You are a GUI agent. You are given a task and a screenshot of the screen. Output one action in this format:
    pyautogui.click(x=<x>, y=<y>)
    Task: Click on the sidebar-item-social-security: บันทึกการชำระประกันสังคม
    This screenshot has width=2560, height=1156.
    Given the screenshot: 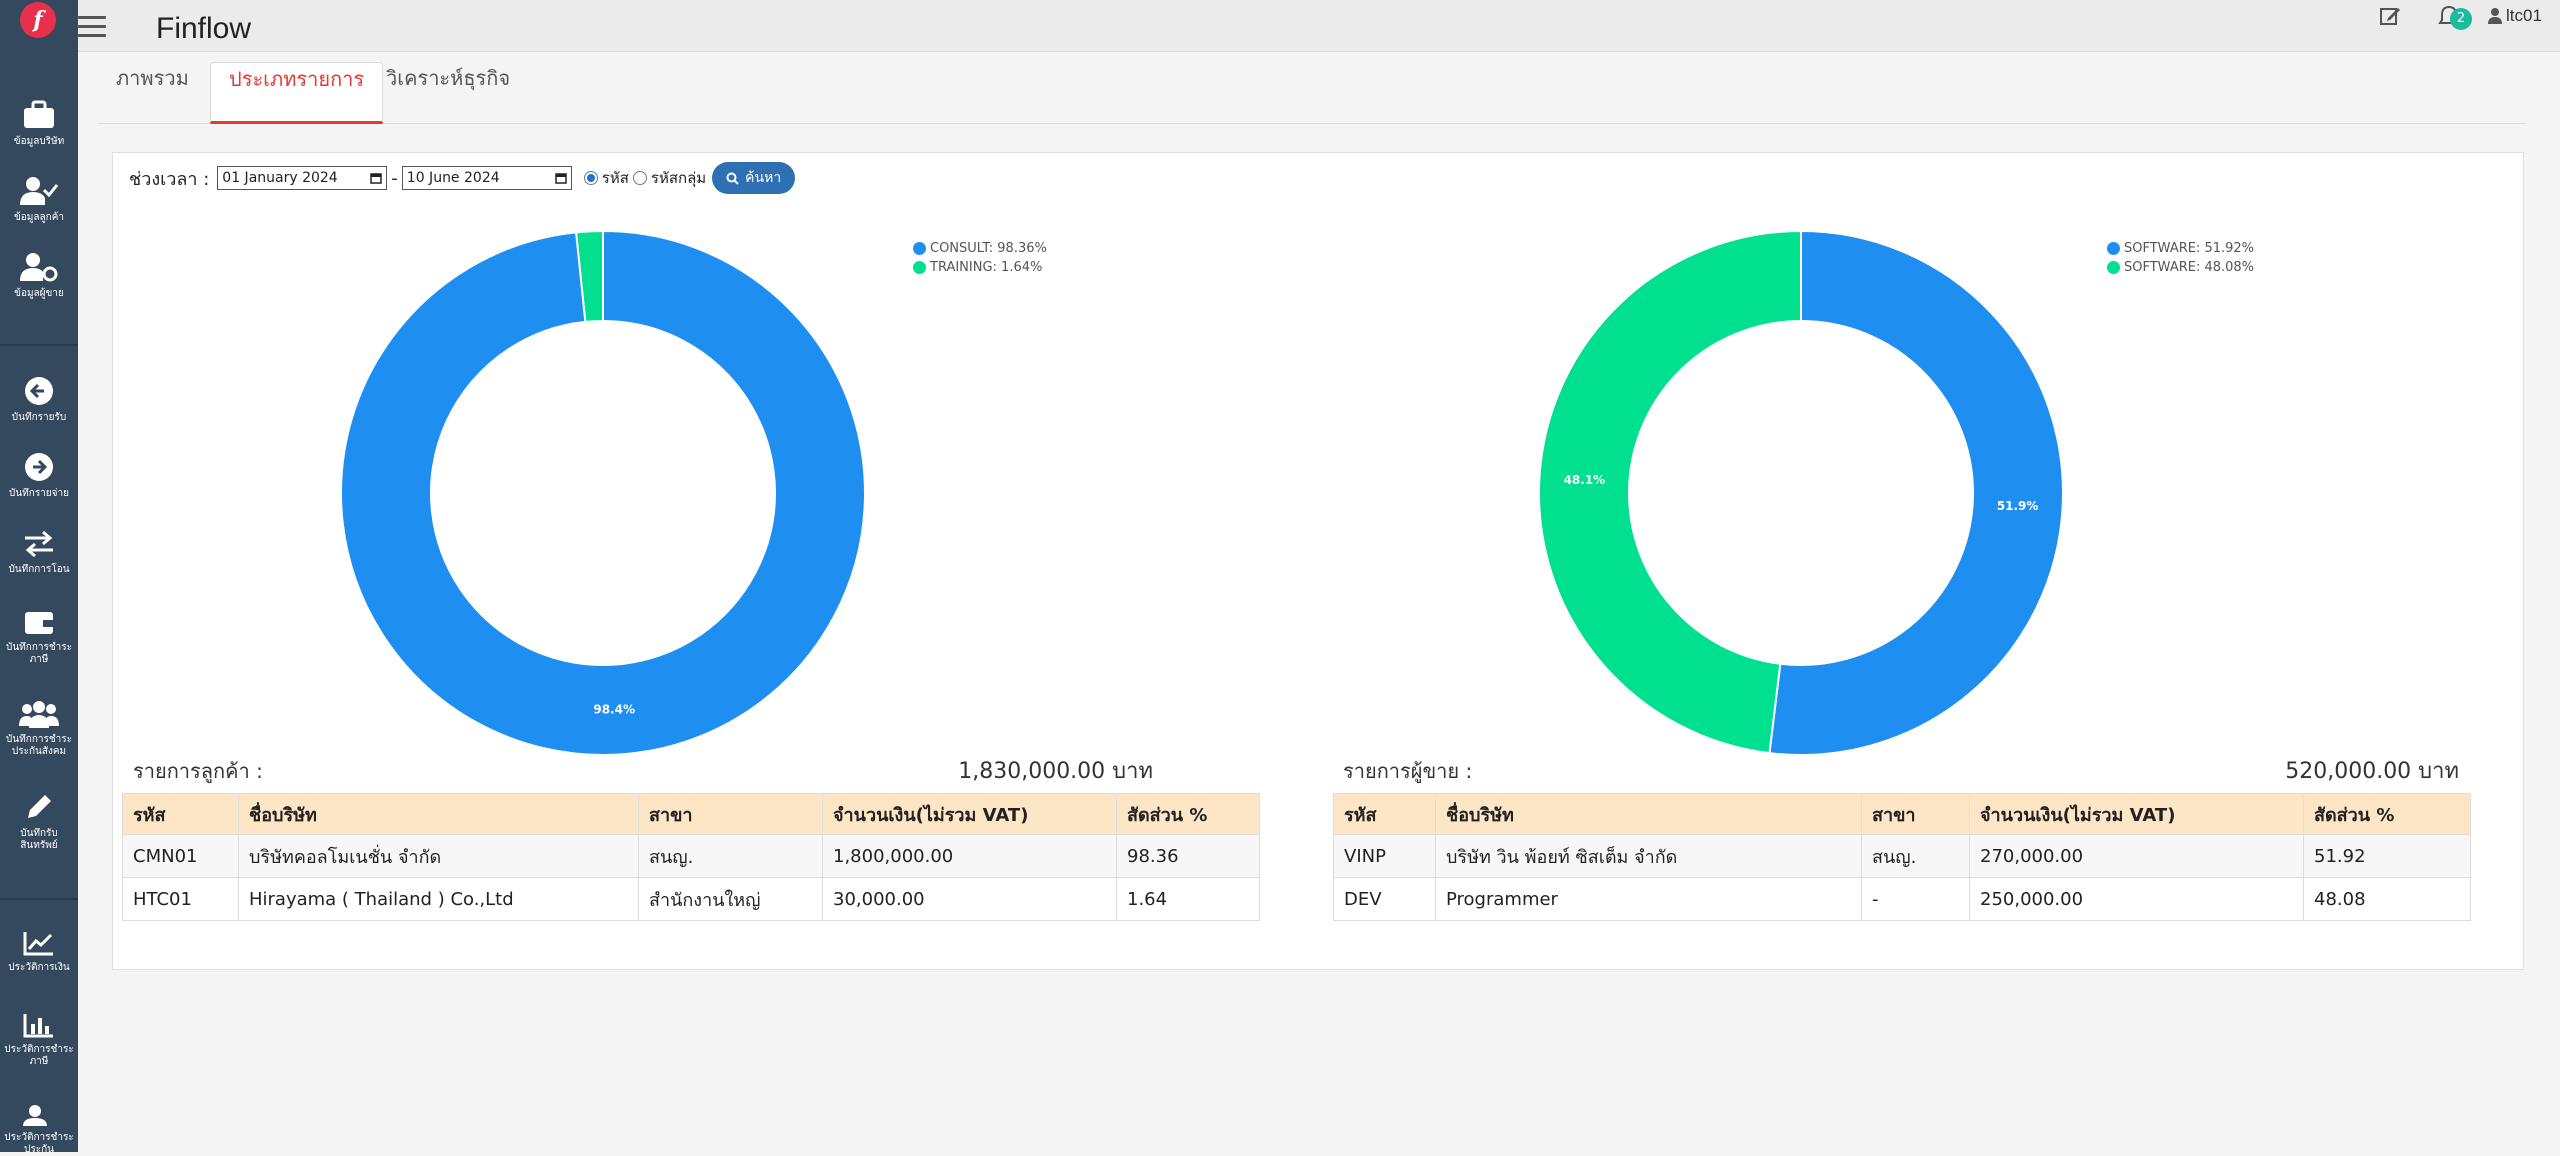 What is the action you would take?
    pyautogui.click(x=39, y=729)
    